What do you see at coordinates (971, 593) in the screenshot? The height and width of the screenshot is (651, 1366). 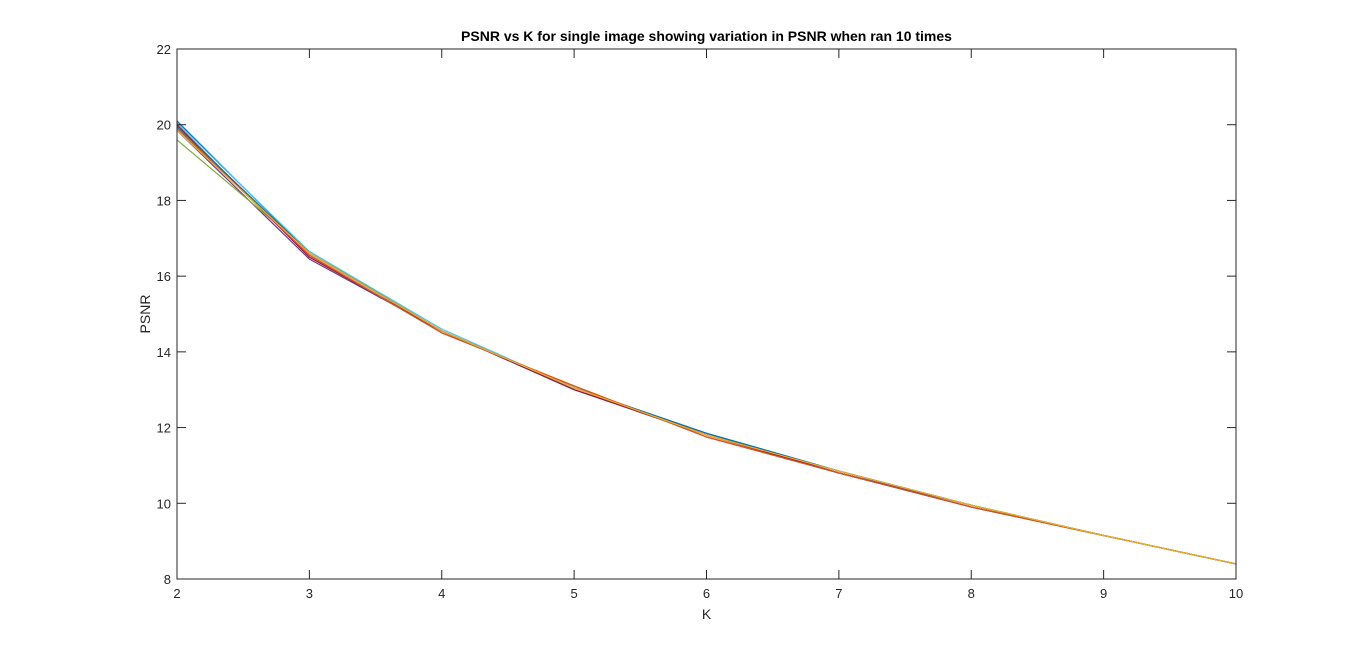 I see `x-tick-label: 8` at bounding box center [971, 593].